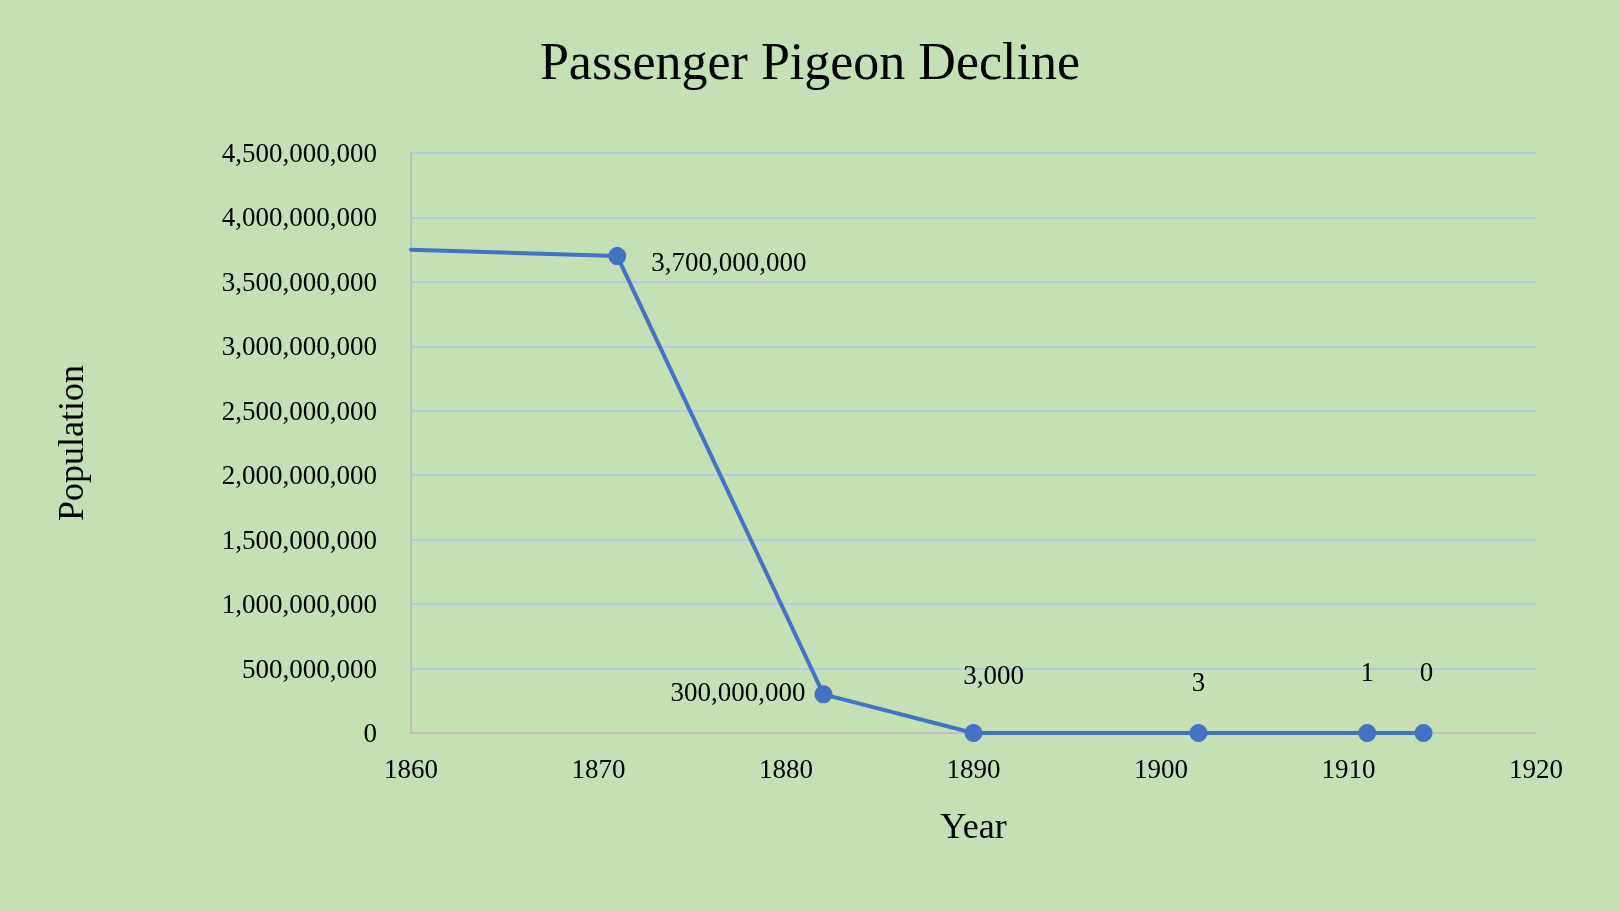 This screenshot has height=911, width=1620. I want to click on y-tick-label: 500,000,000, so click(309, 668).